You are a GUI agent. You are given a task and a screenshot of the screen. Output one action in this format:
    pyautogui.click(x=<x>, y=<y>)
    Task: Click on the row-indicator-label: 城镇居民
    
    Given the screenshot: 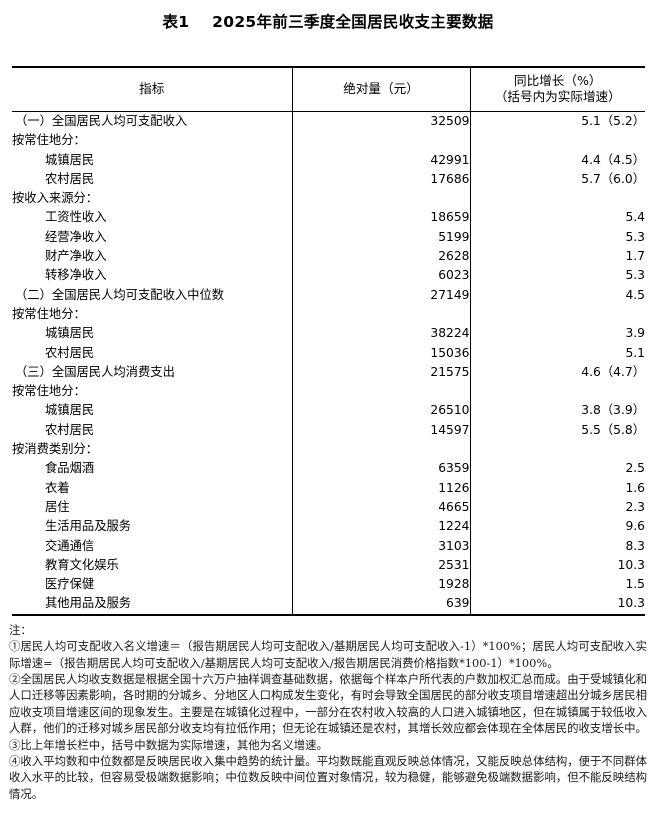 What is the action you would take?
    pyautogui.click(x=70, y=159)
    